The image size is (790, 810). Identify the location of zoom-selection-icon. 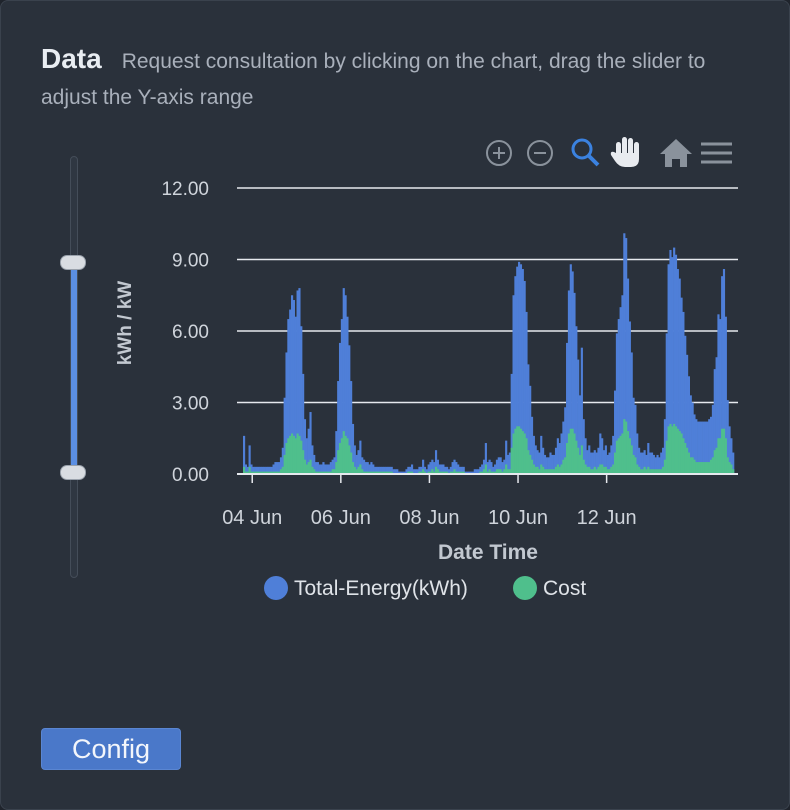
(585, 152).